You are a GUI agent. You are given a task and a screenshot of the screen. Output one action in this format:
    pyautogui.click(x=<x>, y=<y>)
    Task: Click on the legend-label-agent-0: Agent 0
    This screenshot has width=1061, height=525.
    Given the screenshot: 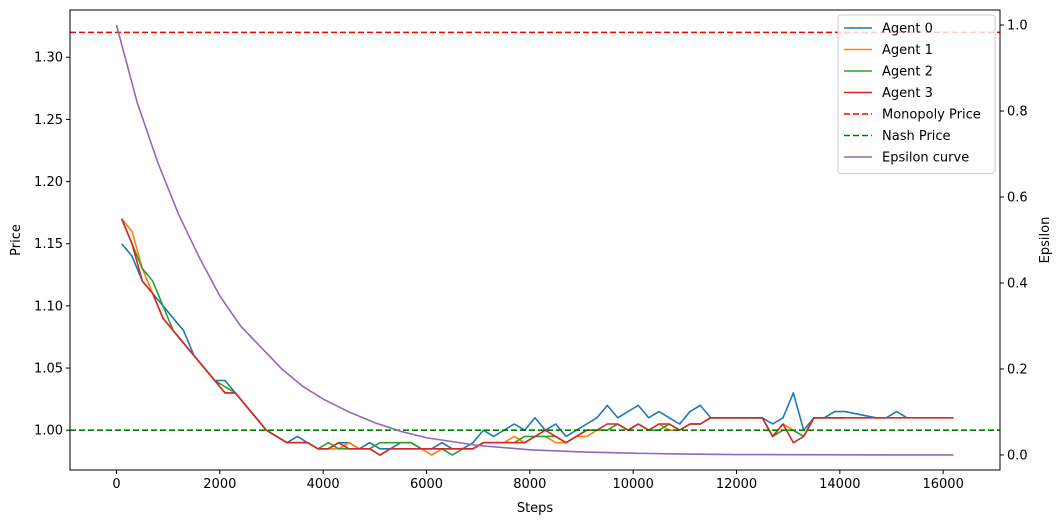 What is the action you would take?
    pyautogui.click(x=907, y=29)
    